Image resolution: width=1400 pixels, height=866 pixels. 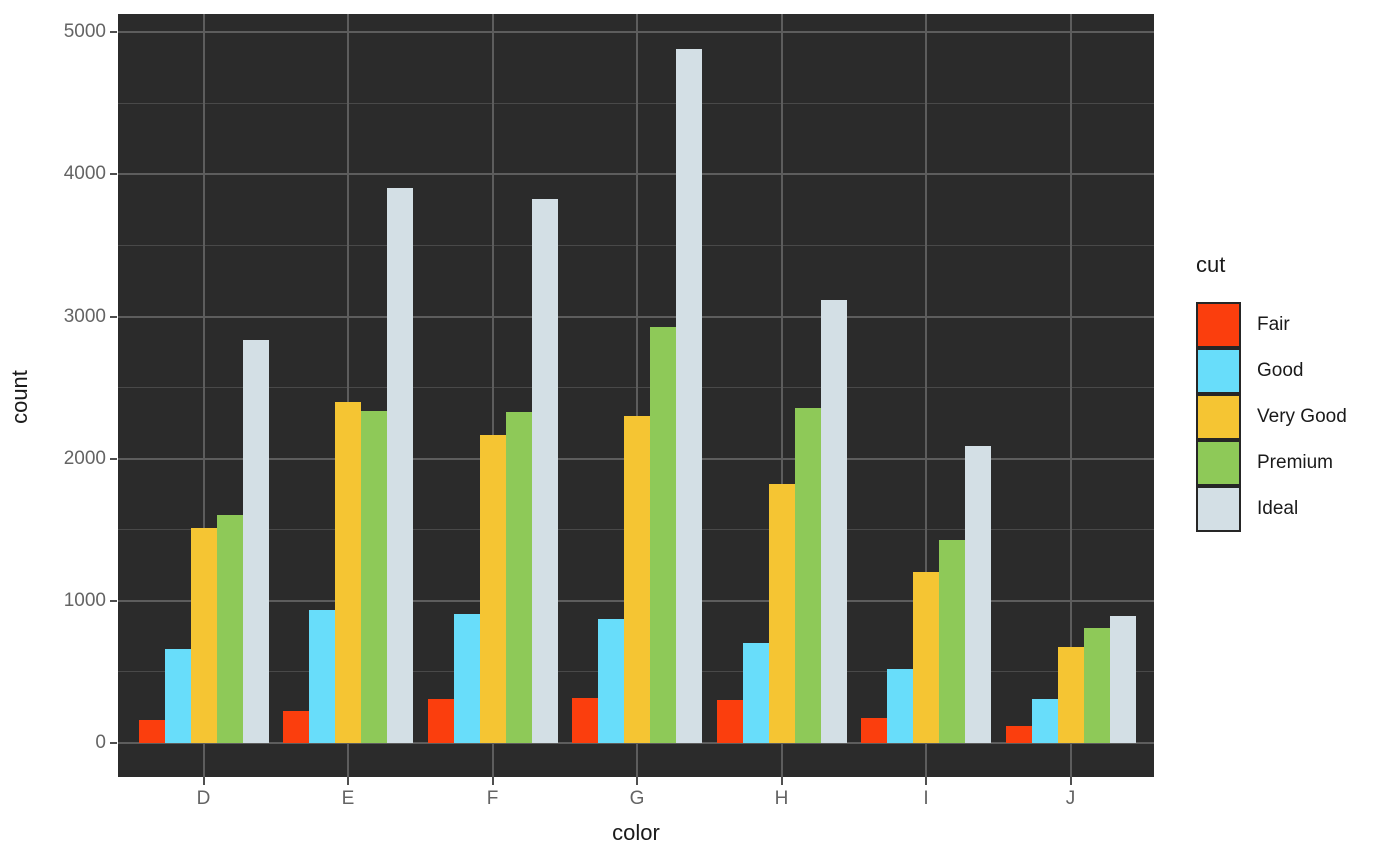 I want to click on legend-title: cut, so click(x=1211, y=264).